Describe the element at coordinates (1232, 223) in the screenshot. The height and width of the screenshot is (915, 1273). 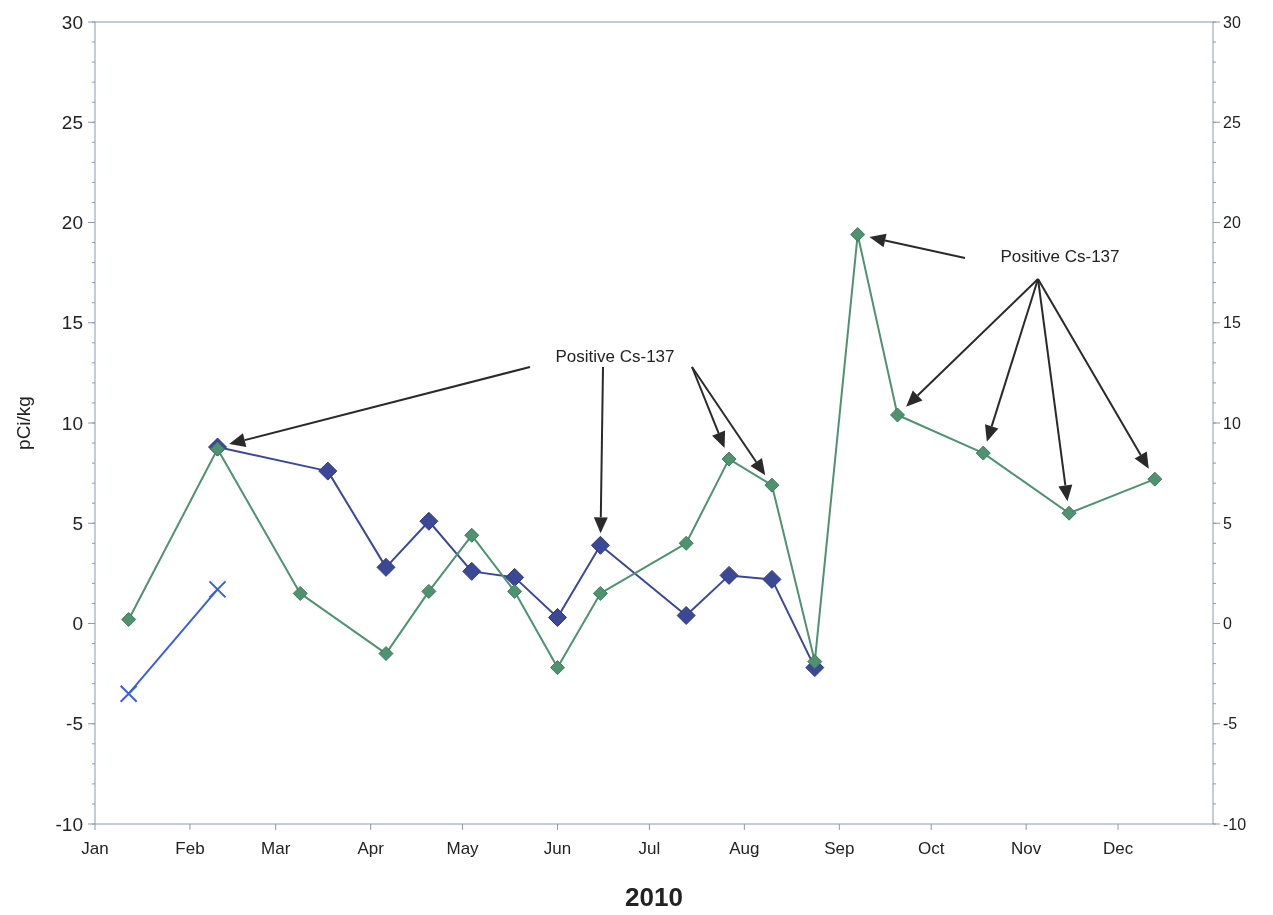
I see `y2-tick-label: 20` at that location.